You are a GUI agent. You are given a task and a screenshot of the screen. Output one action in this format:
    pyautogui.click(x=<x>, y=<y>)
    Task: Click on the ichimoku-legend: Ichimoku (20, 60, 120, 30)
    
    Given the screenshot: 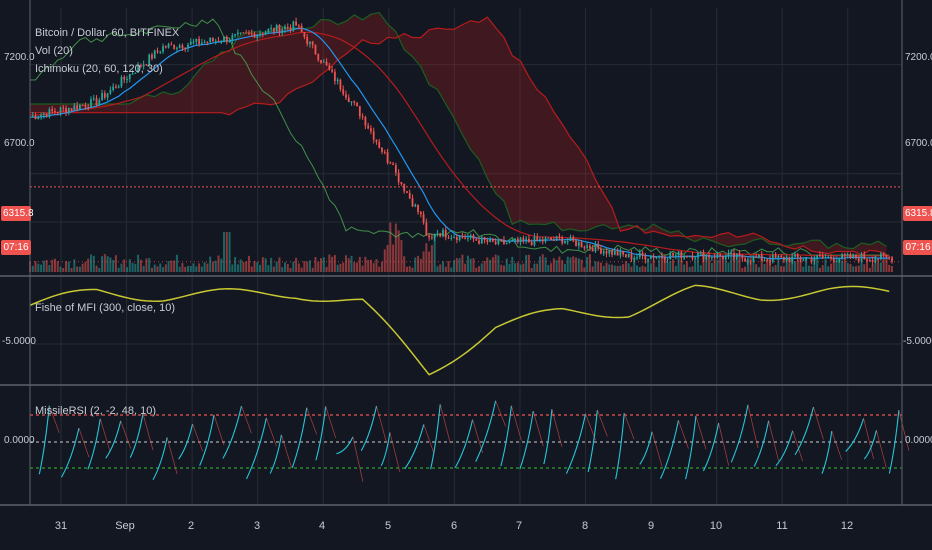 What is the action you would take?
    pyautogui.click(x=99, y=69)
    